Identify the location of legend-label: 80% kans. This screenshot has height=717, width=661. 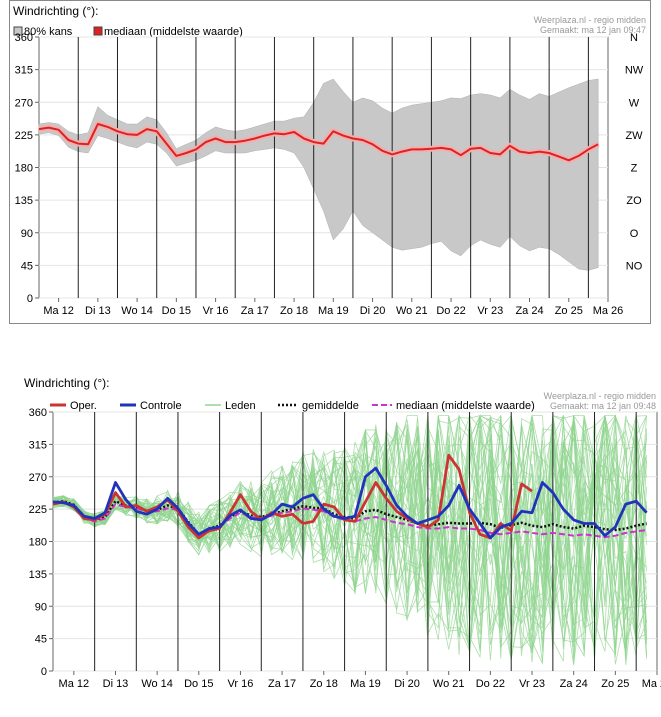
(48, 32).